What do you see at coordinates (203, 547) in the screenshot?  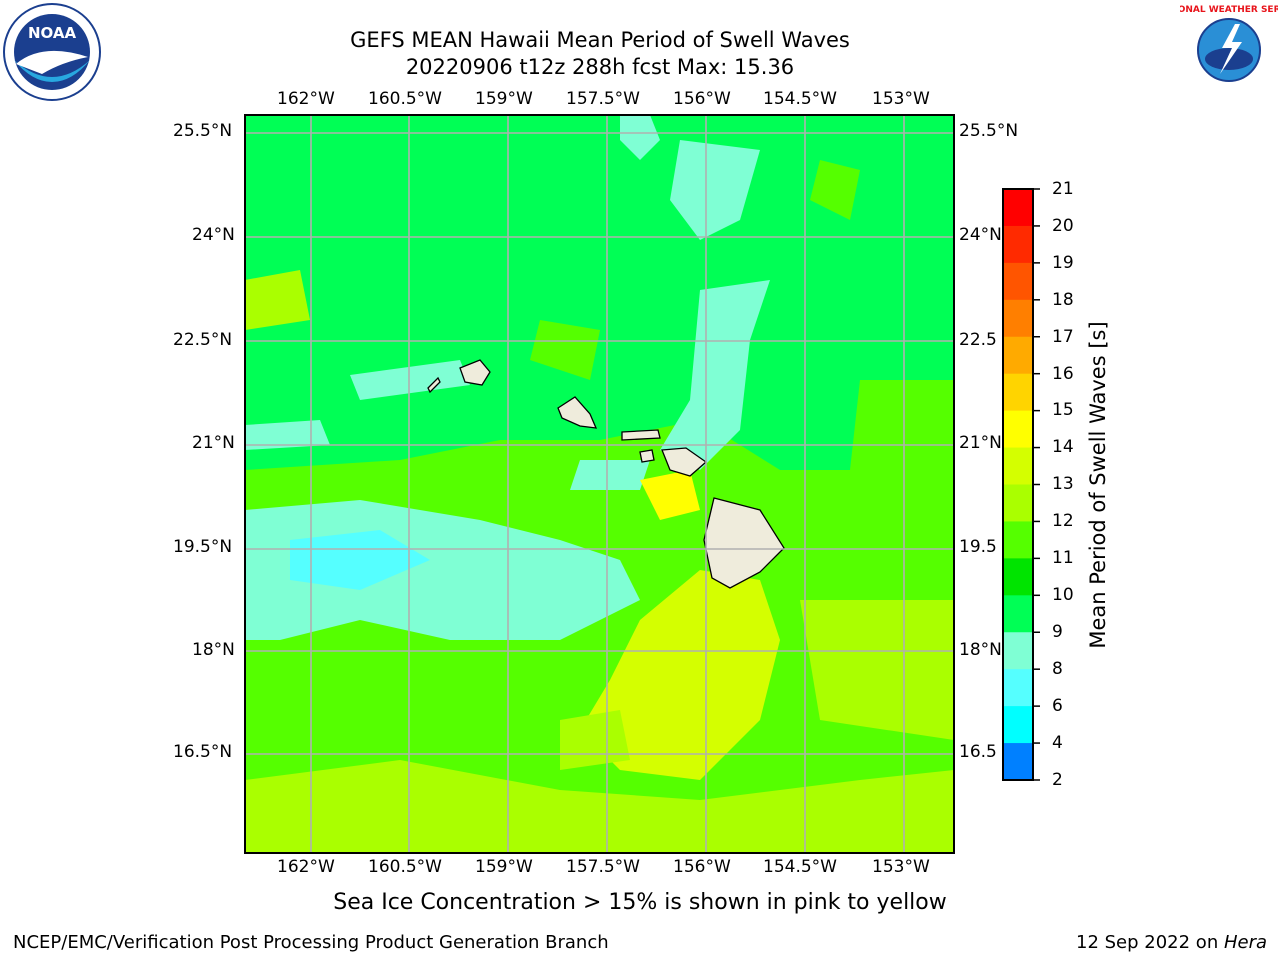 I see `lat-label-left: 19.5°N` at bounding box center [203, 547].